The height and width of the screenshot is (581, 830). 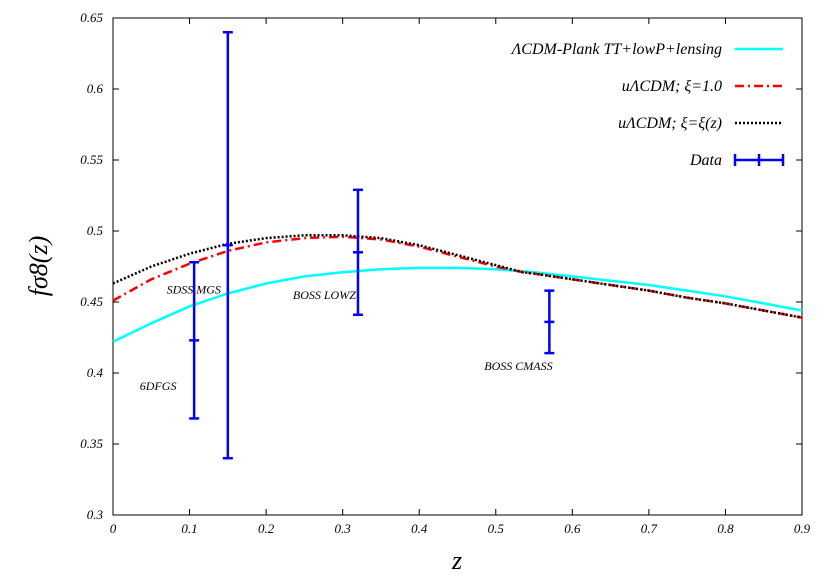 I want to click on y-tick-label: 0.6, so click(x=95, y=88).